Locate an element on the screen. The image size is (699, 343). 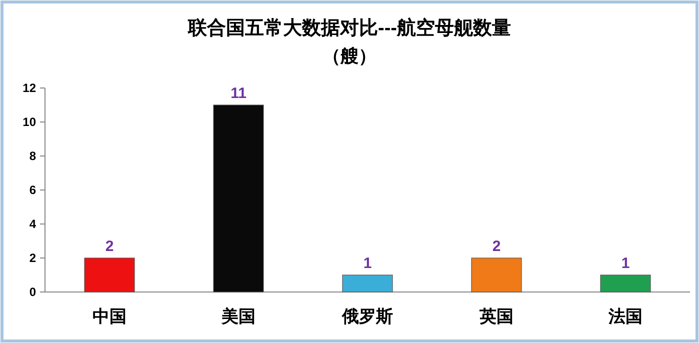
y-tick-label: 10 is located at coordinates (29, 122).